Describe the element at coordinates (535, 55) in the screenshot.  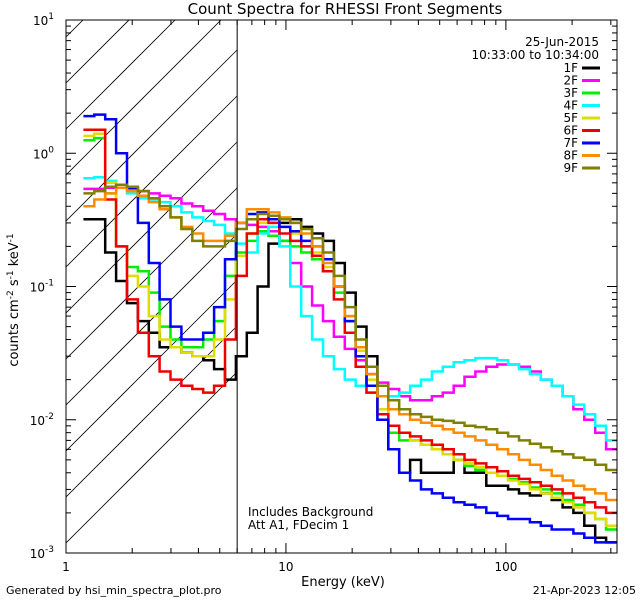
I see `time-range-label: 10:33:00 to 10:34:00` at that location.